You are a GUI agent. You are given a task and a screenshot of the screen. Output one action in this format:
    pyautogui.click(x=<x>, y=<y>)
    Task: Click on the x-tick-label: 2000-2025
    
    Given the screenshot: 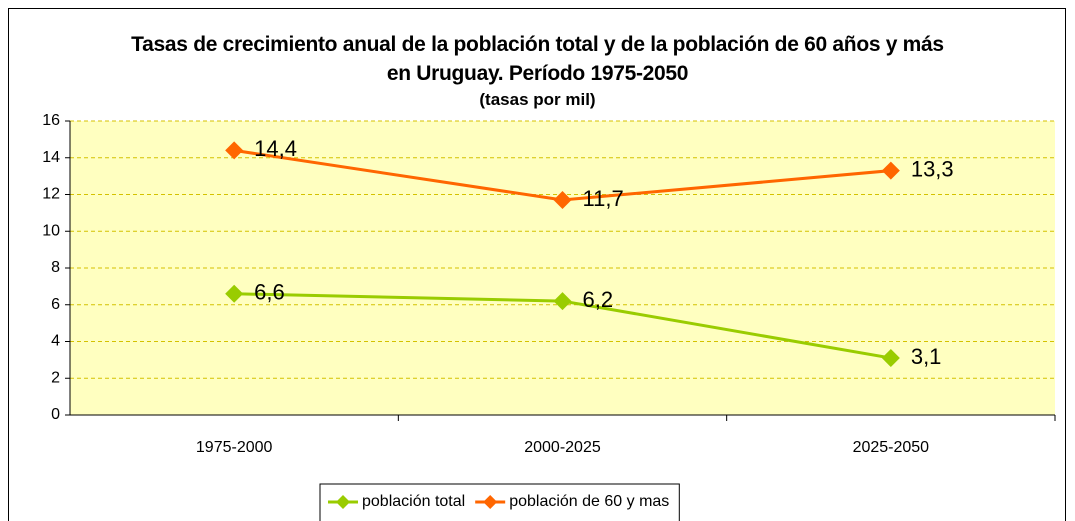 What is the action you would take?
    pyautogui.click(x=562, y=447)
    